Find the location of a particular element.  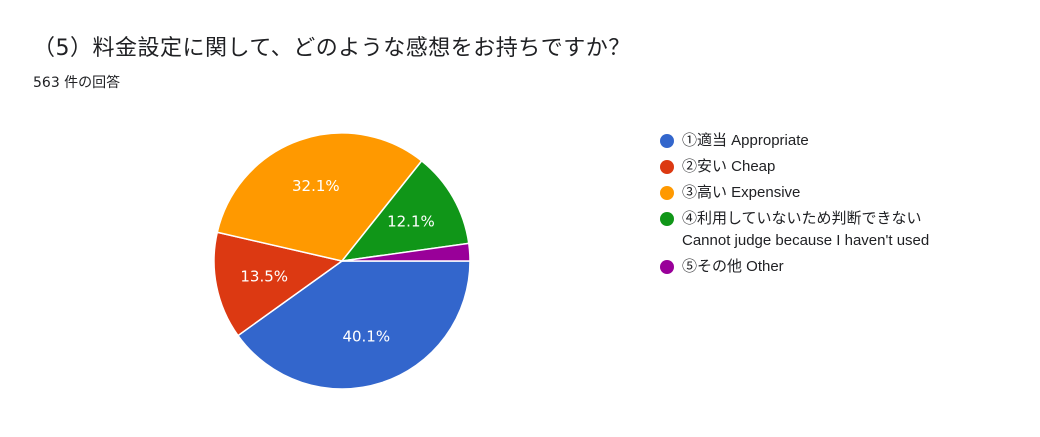

question-title: （5）料金設定に関して、どのような感想をお持ちですか？ is located at coordinates (332, 48).